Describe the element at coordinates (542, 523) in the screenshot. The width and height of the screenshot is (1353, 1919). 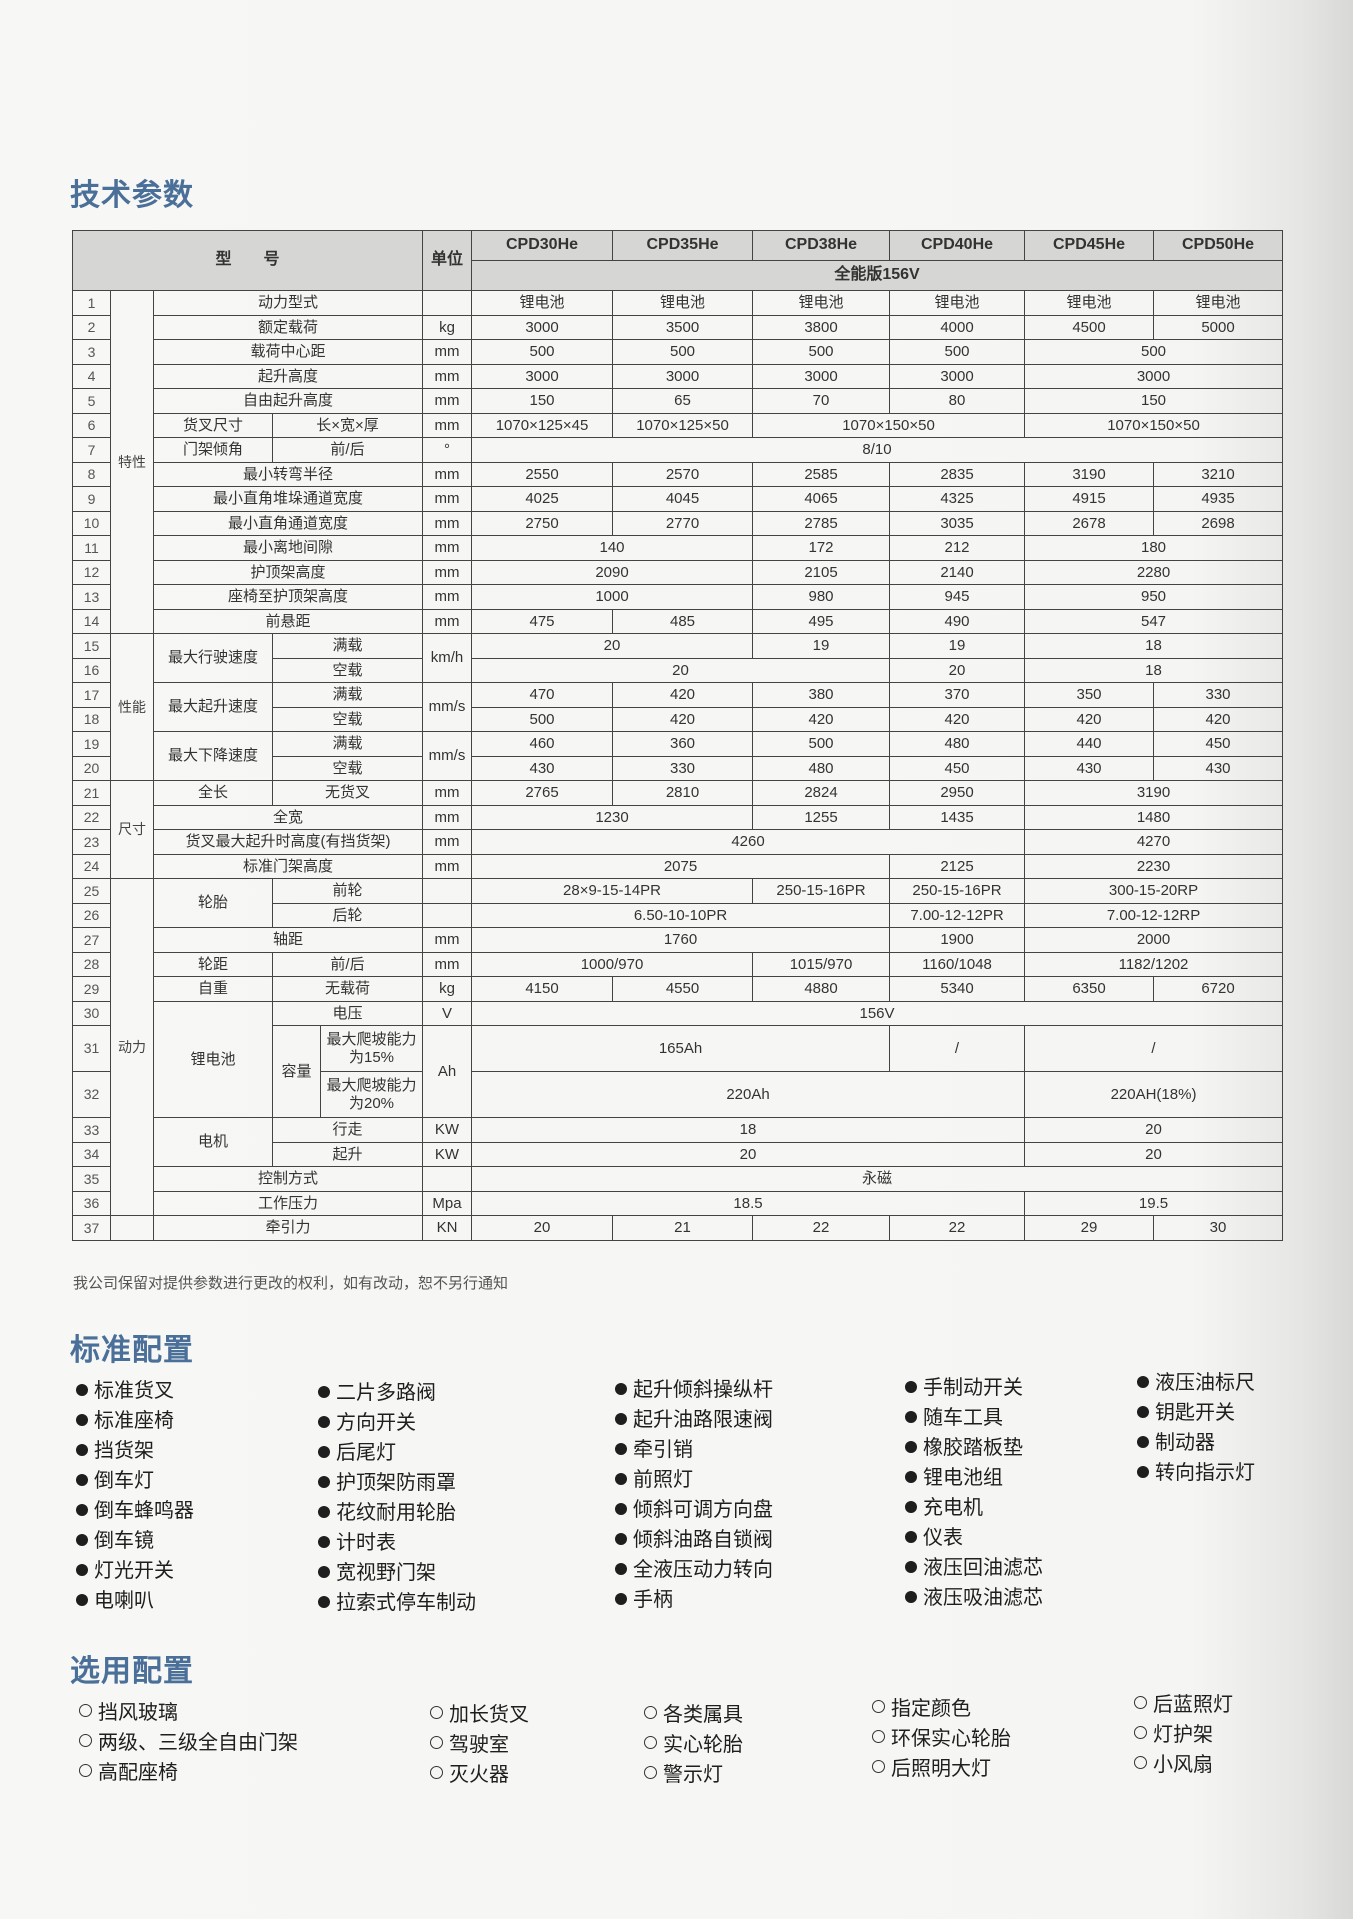
I see `value-cell: 2750` at that location.